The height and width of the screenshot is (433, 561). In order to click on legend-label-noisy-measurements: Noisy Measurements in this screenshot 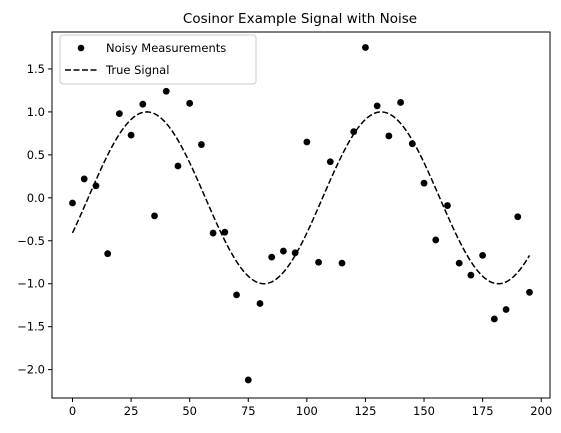, I will do `click(166, 48)`.